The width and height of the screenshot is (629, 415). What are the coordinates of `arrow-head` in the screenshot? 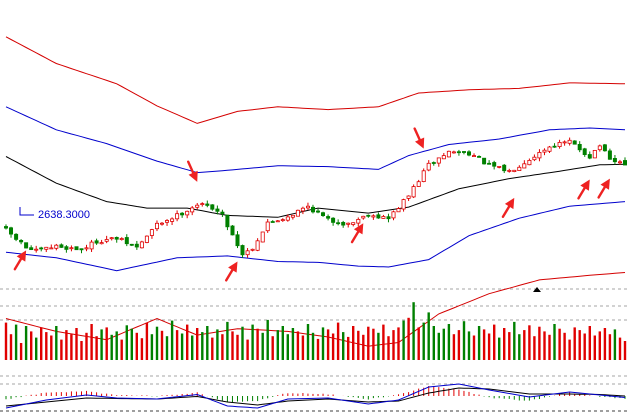 It's located at (585, 185).